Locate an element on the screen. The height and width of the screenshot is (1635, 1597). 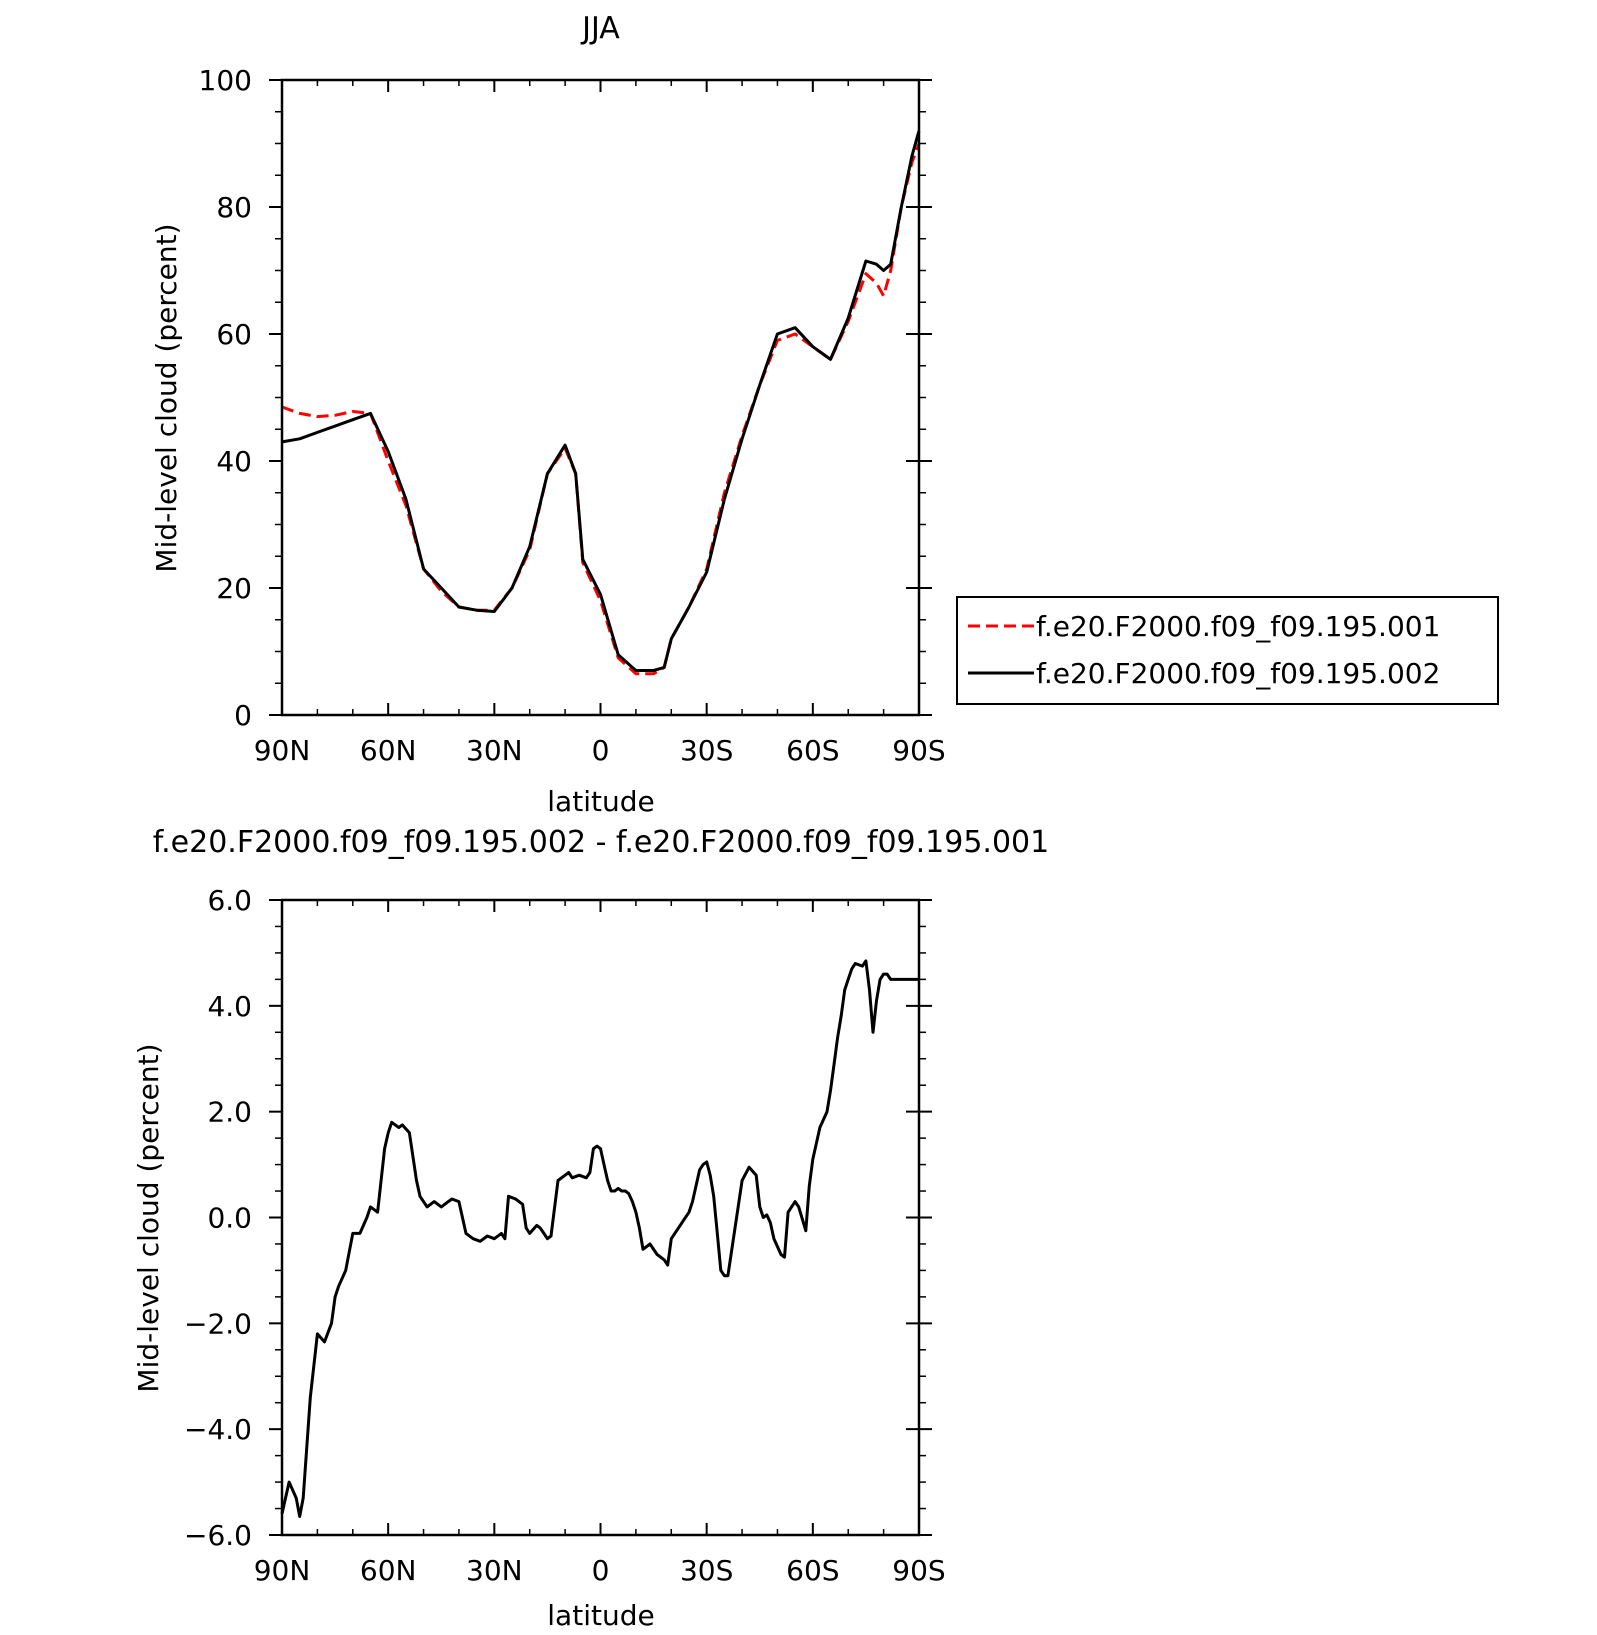
bottom-x-tick-label: 60N is located at coordinates (388, 1570).